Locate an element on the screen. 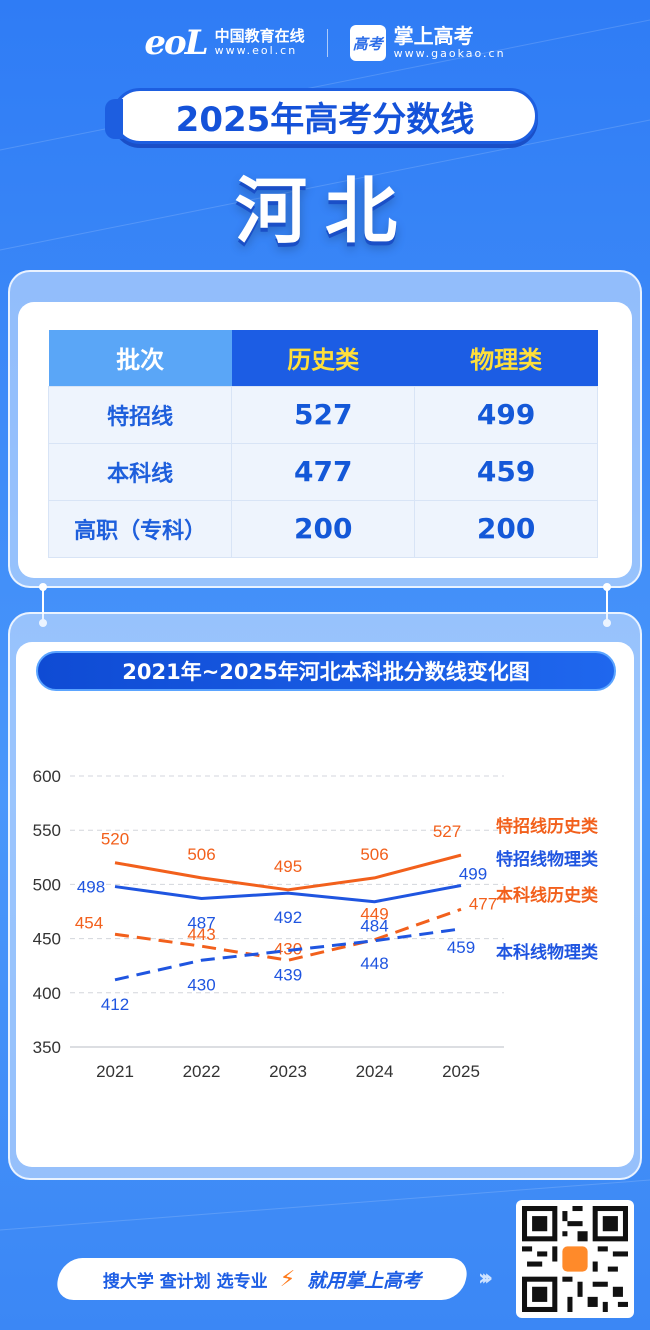 This screenshot has width=650, height=1330. y-tick-label: 400 is located at coordinates (47, 993).